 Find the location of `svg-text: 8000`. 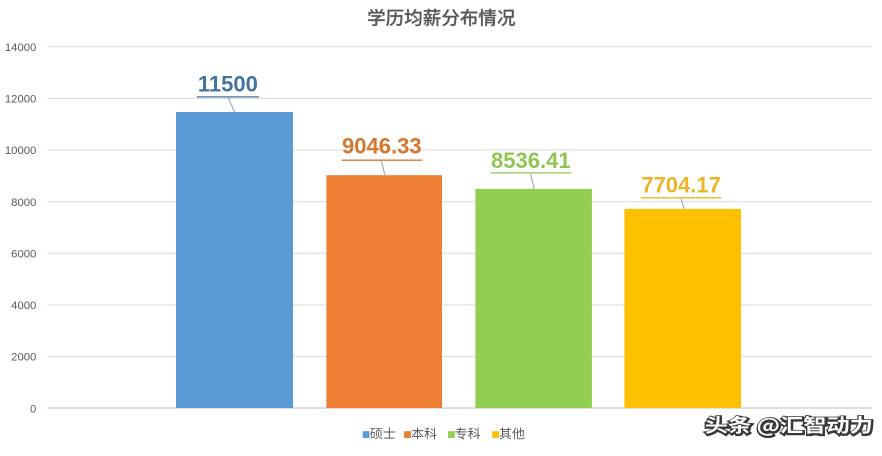

svg-text: 8000 is located at coordinates (23, 203).